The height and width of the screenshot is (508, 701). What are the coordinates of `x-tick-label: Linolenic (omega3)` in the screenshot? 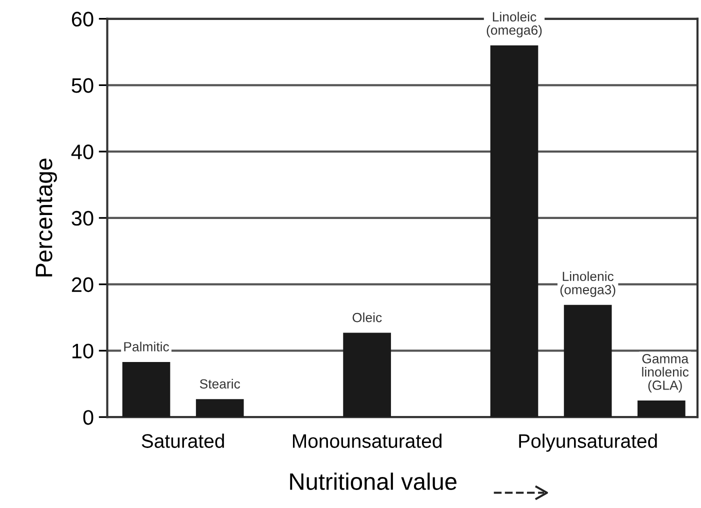 It's located at (588, 284).